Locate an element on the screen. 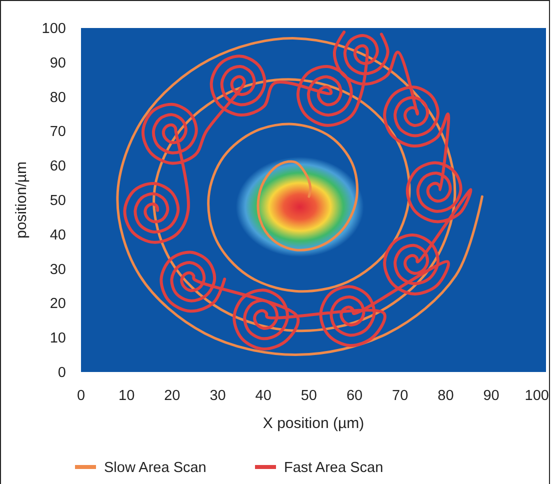 The height and width of the screenshot is (484, 551). y-tick-label: 30 is located at coordinates (58, 270).